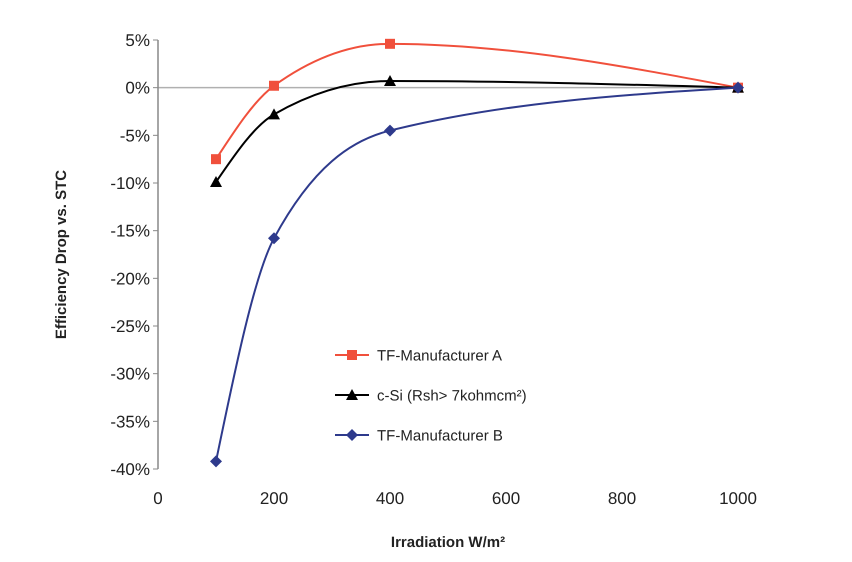 This screenshot has width=852, height=562. I want to click on x-tick-label: 1000, so click(738, 498).